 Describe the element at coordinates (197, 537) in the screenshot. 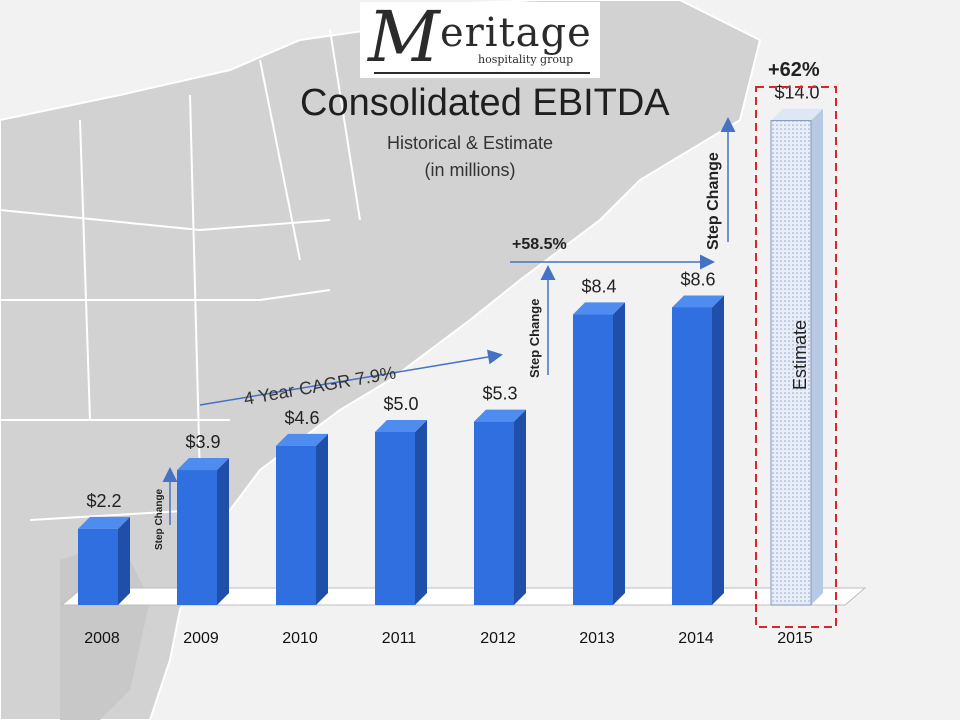

I see `bar-2009-front` at that location.